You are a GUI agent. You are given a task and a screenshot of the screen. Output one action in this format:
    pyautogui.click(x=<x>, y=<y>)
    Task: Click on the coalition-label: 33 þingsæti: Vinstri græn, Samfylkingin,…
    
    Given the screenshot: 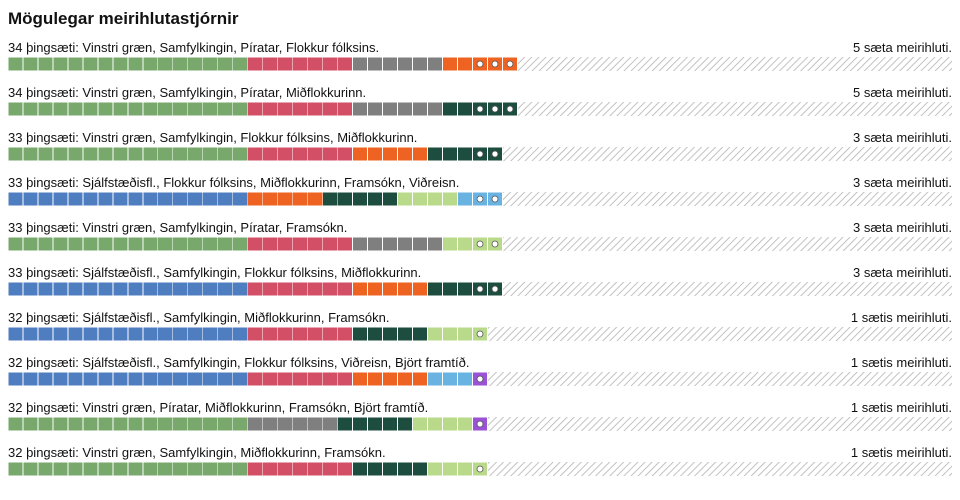 What is the action you would take?
    pyautogui.click(x=178, y=227)
    